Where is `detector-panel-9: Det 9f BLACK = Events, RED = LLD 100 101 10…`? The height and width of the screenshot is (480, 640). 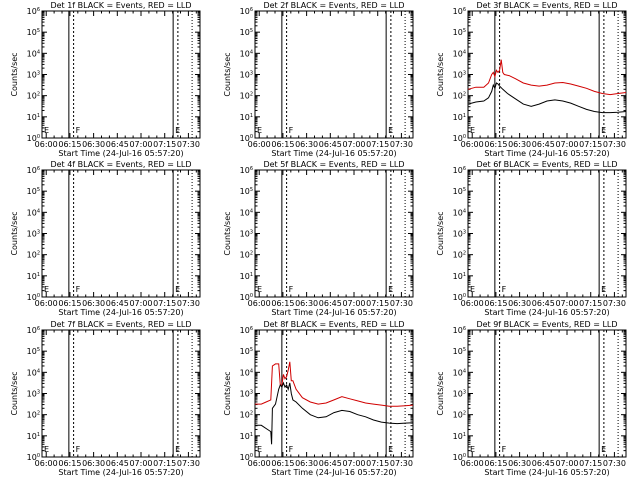 detector-panel-9: Det 9f BLACK = Events, RED = LLD 100 101 10… is located at coordinates (531, 398).